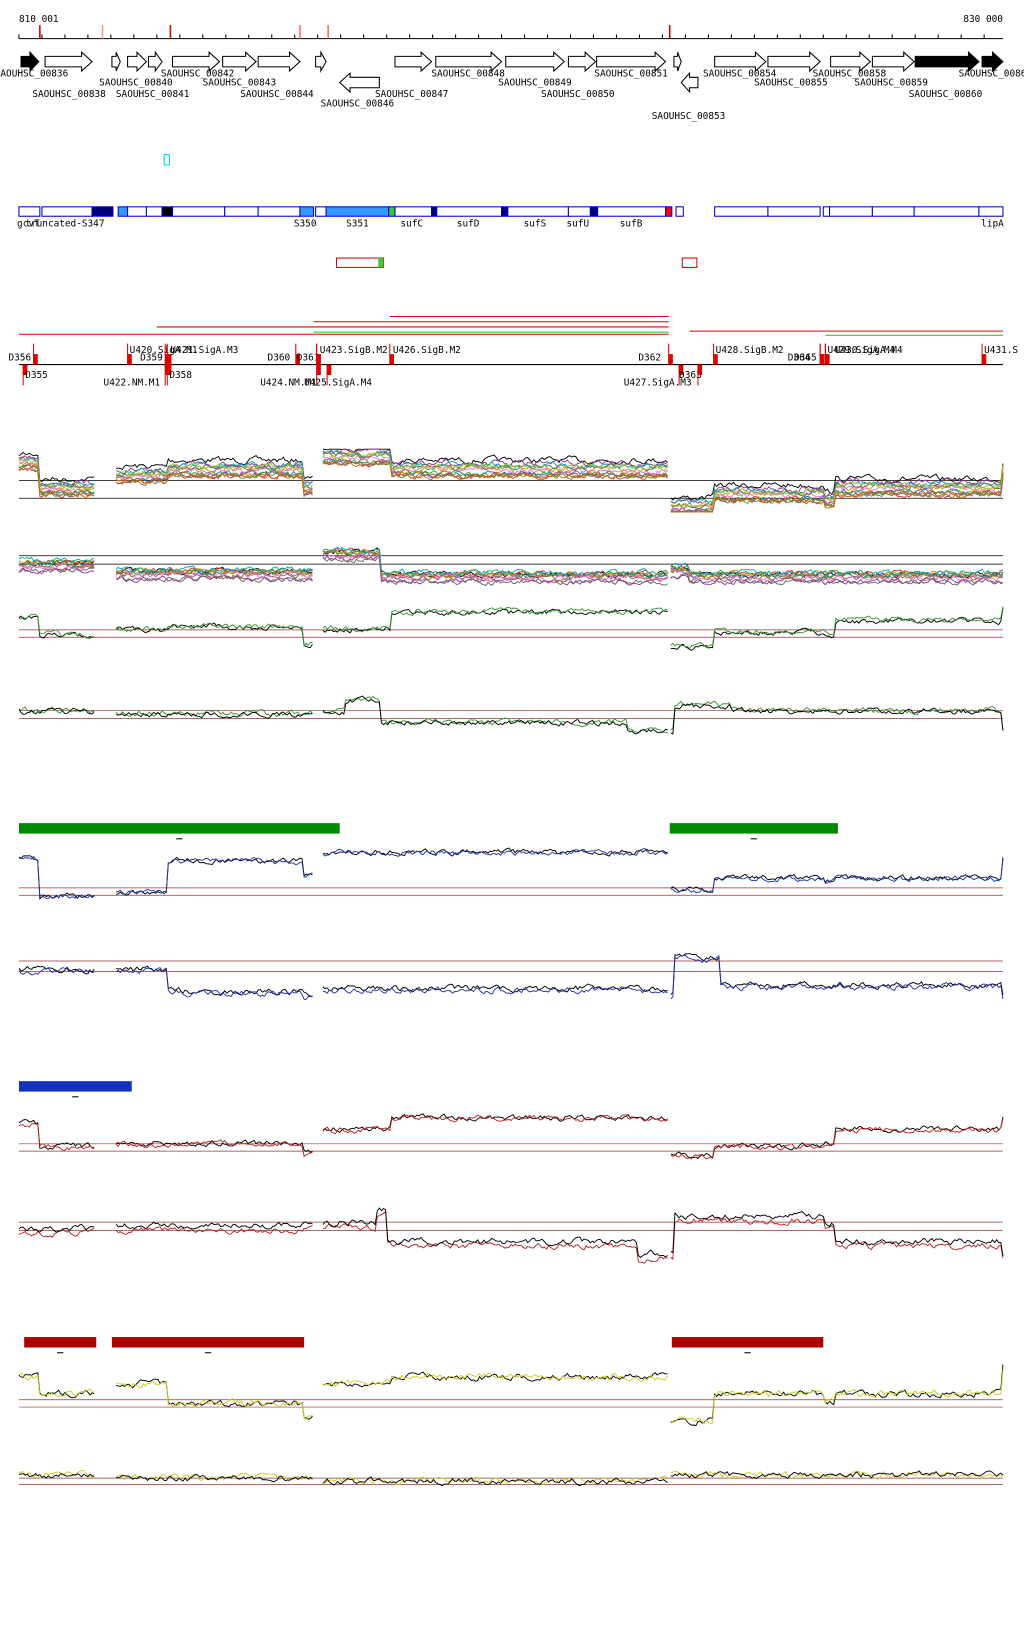 The width and height of the screenshot is (1024, 1640). What do you see at coordinates (36, 375) in the screenshot?
I see `promoter-label: D355` at bounding box center [36, 375].